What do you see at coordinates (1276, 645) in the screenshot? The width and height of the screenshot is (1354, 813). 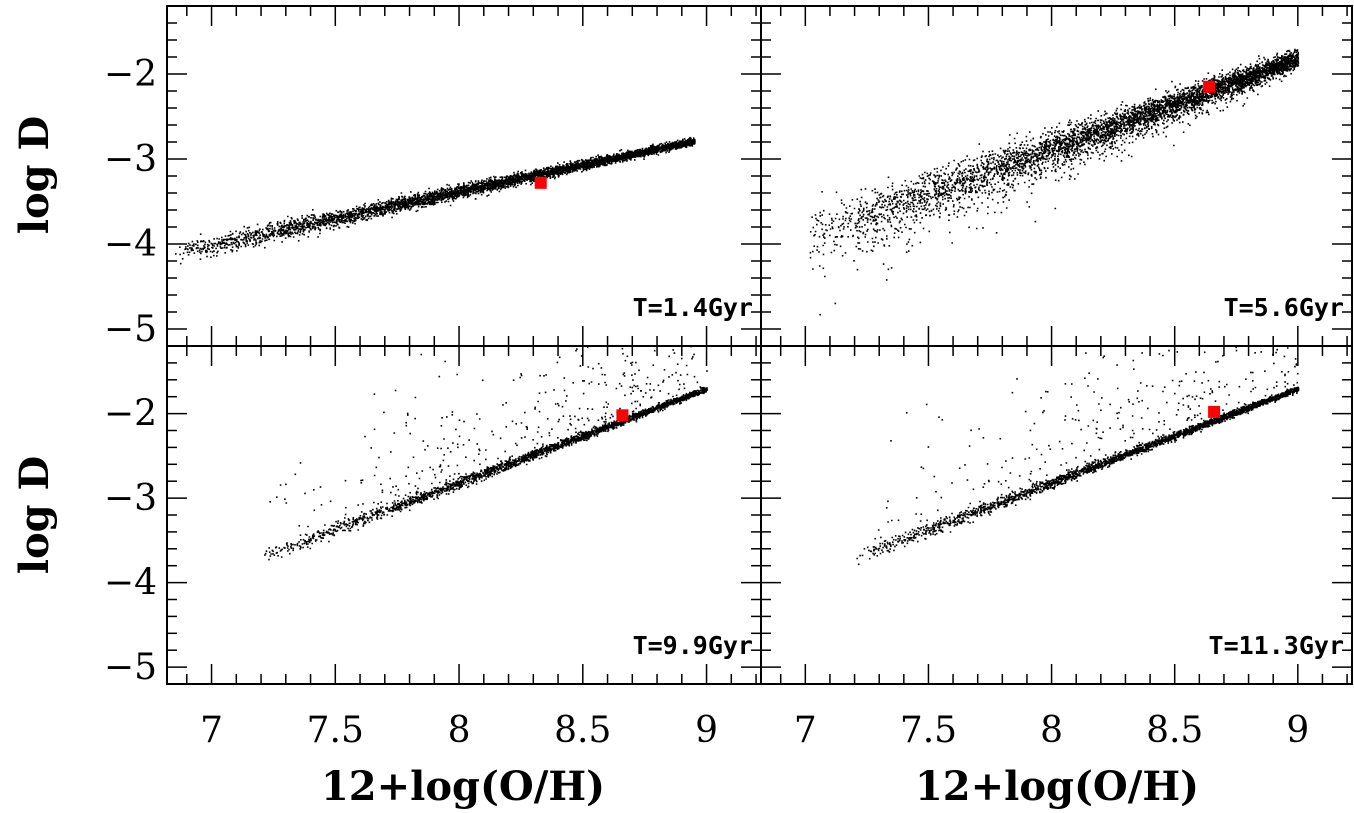 I see `panel-time-label: T=11.3Gyr` at bounding box center [1276, 645].